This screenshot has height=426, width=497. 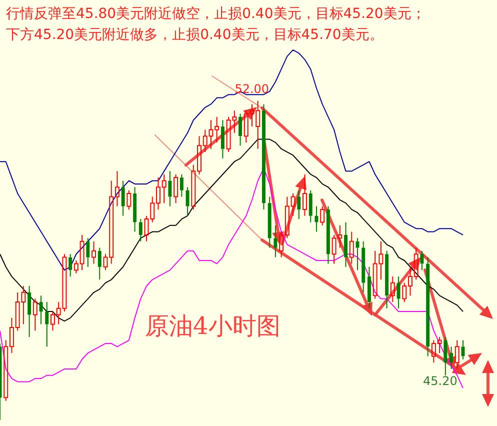 What do you see at coordinates (212, 326) in the screenshot?
I see `annotation: 原油4小时图` at bounding box center [212, 326].